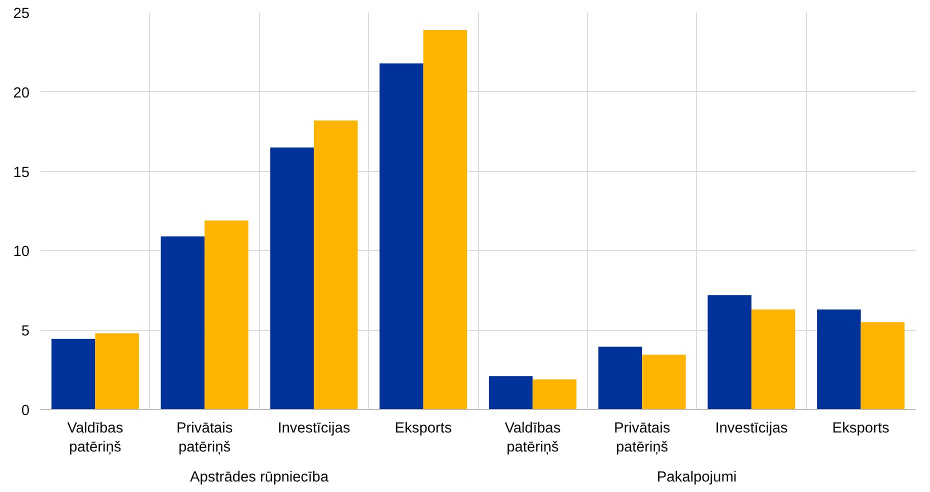 This screenshot has width=930, height=492. Describe the element at coordinates (25, 332) in the screenshot. I see `y-tick-label: 5` at that location.